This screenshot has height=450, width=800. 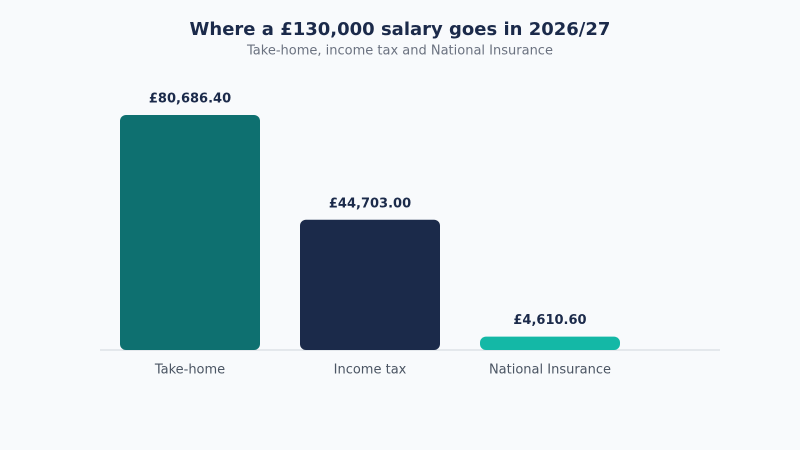 What do you see at coordinates (189, 370) in the screenshot?
I see `x-tick-label: Take-home` at bounding box center [189, 370].